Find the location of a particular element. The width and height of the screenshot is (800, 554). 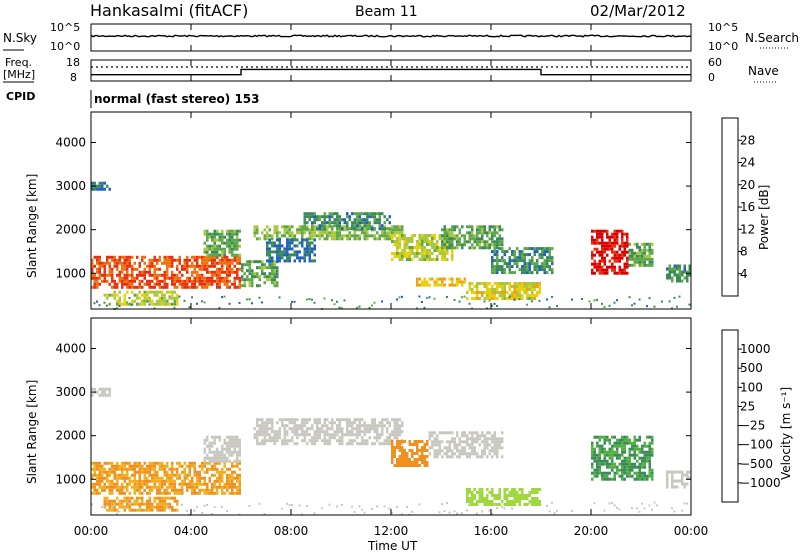

nsky-label: N.Sky is located at coordinates (20, 38).